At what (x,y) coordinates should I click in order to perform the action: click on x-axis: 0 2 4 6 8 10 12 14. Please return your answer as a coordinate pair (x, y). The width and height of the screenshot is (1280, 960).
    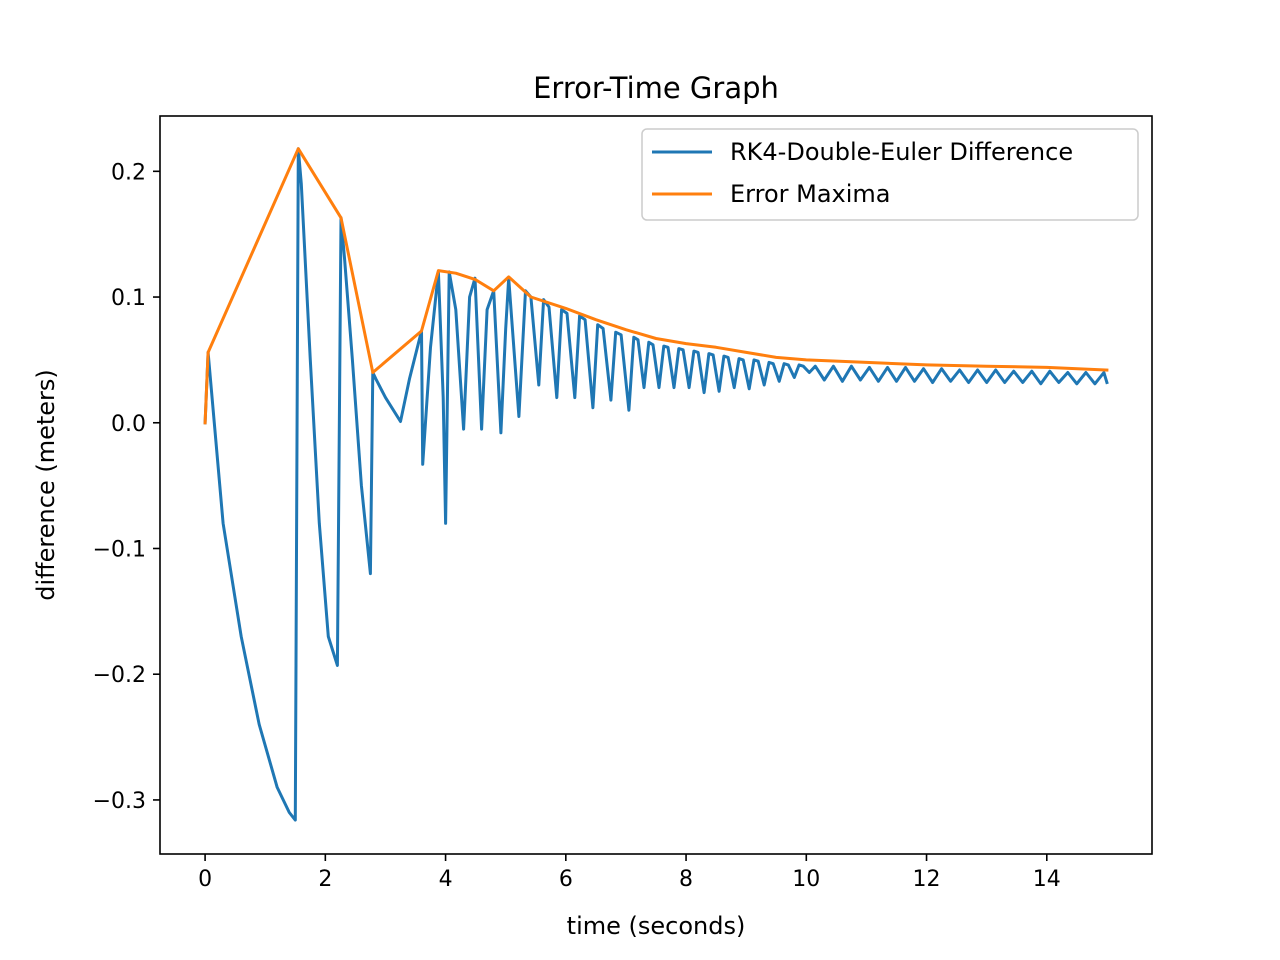
    Looking at the image, I should click on (629, 873).